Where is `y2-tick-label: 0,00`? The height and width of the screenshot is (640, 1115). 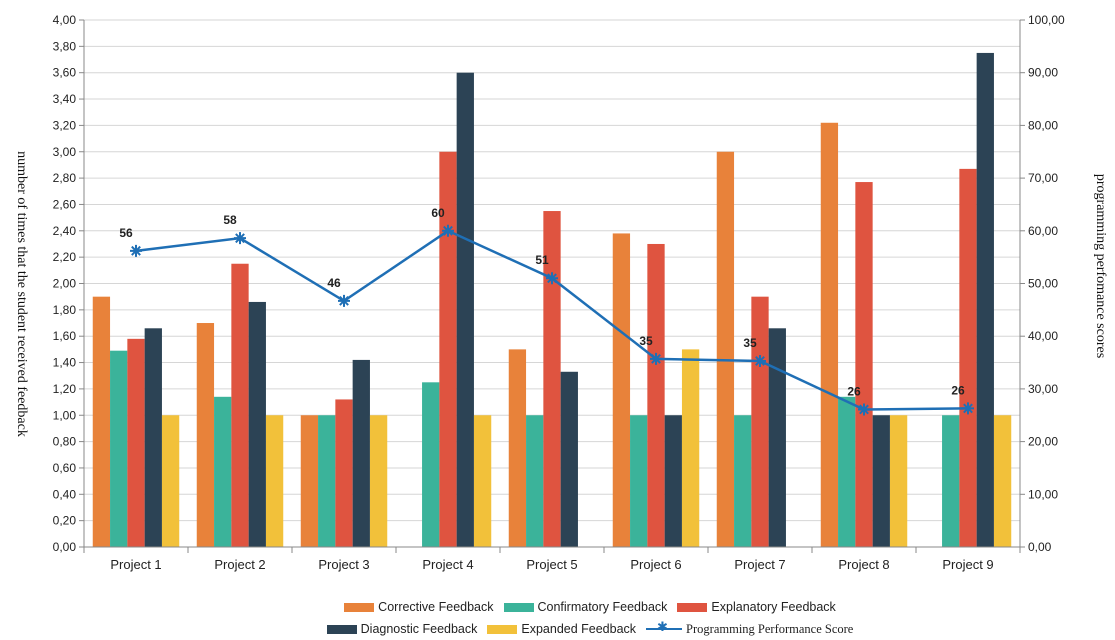
y2-tick-label: 0,00 is located at coordinates (1040, 547).